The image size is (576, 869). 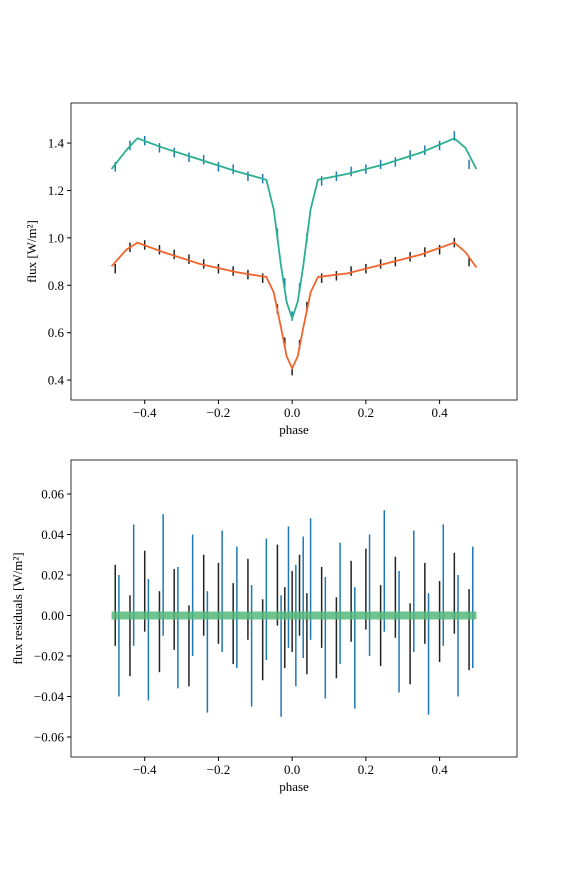 I want to click on y-tick-label: −0.06, so click(x=49, y=736).